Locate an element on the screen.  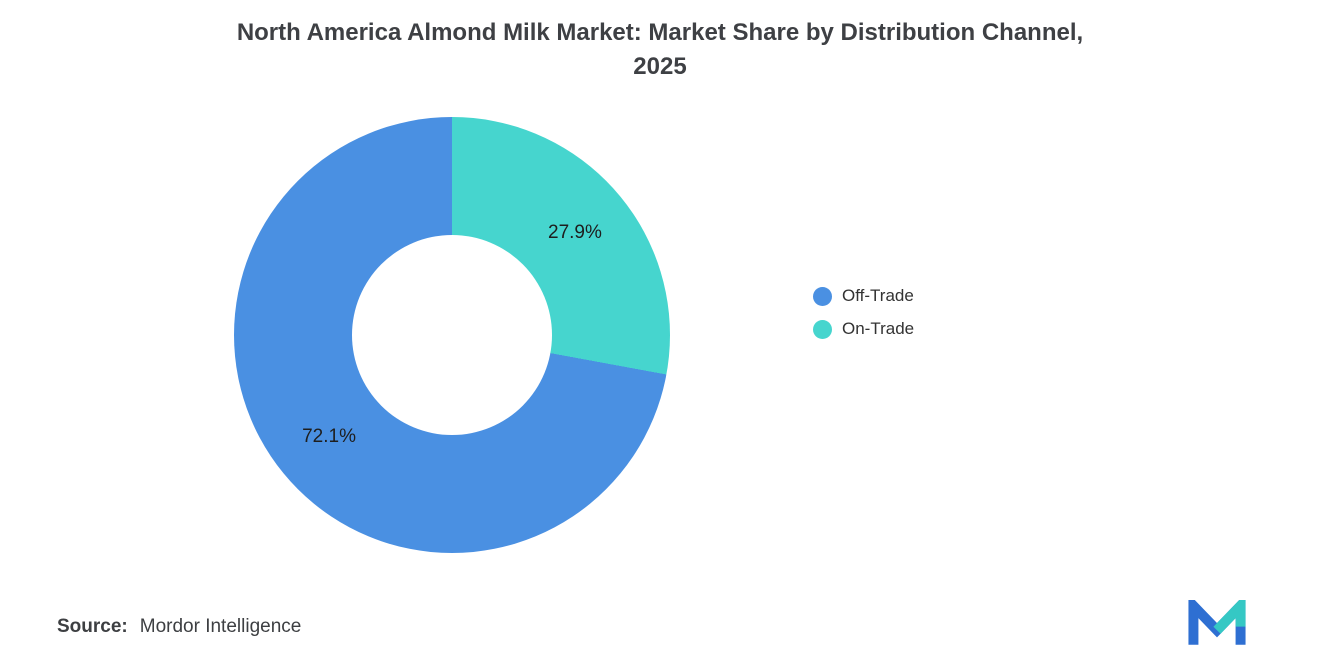
legend-label-off-trade: Off-Trade is located at coordinates (878, 295).